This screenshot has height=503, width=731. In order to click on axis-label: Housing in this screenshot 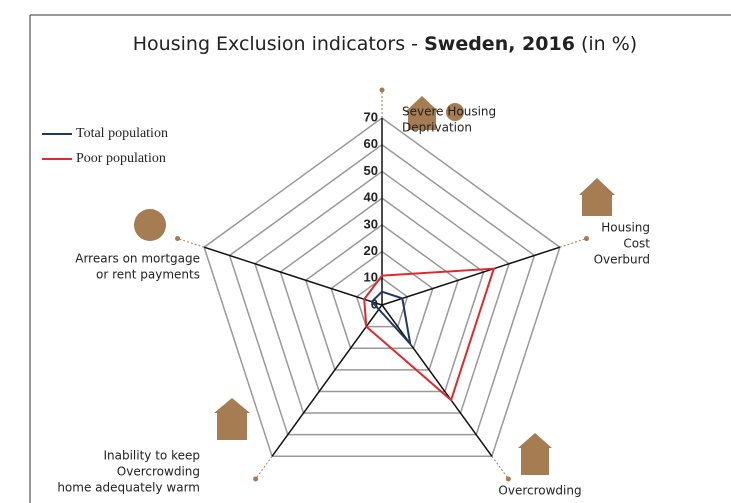, I will do `click(625, 228)`.